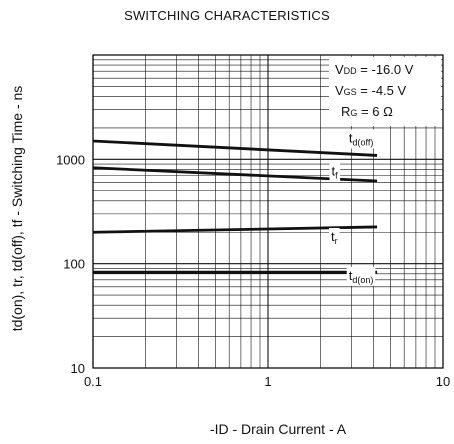 The image size is (454, 444). I want to click on condition-gs: VGS = -4.5 V, so click(371, 90).